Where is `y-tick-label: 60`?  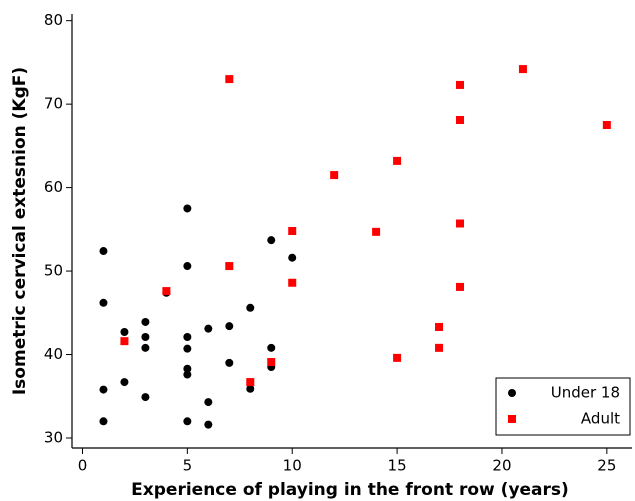 y-tick-label: 60 is located at coordinates (53, 187).